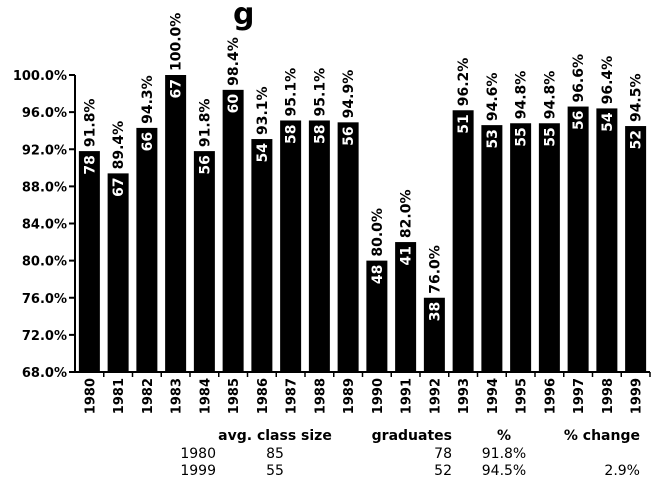 The height and width of the screenshot is (488, 653). Describe the element at coordinates (378, 274) in the screenshot. I see `bar-graduates-label: 48` at that location.